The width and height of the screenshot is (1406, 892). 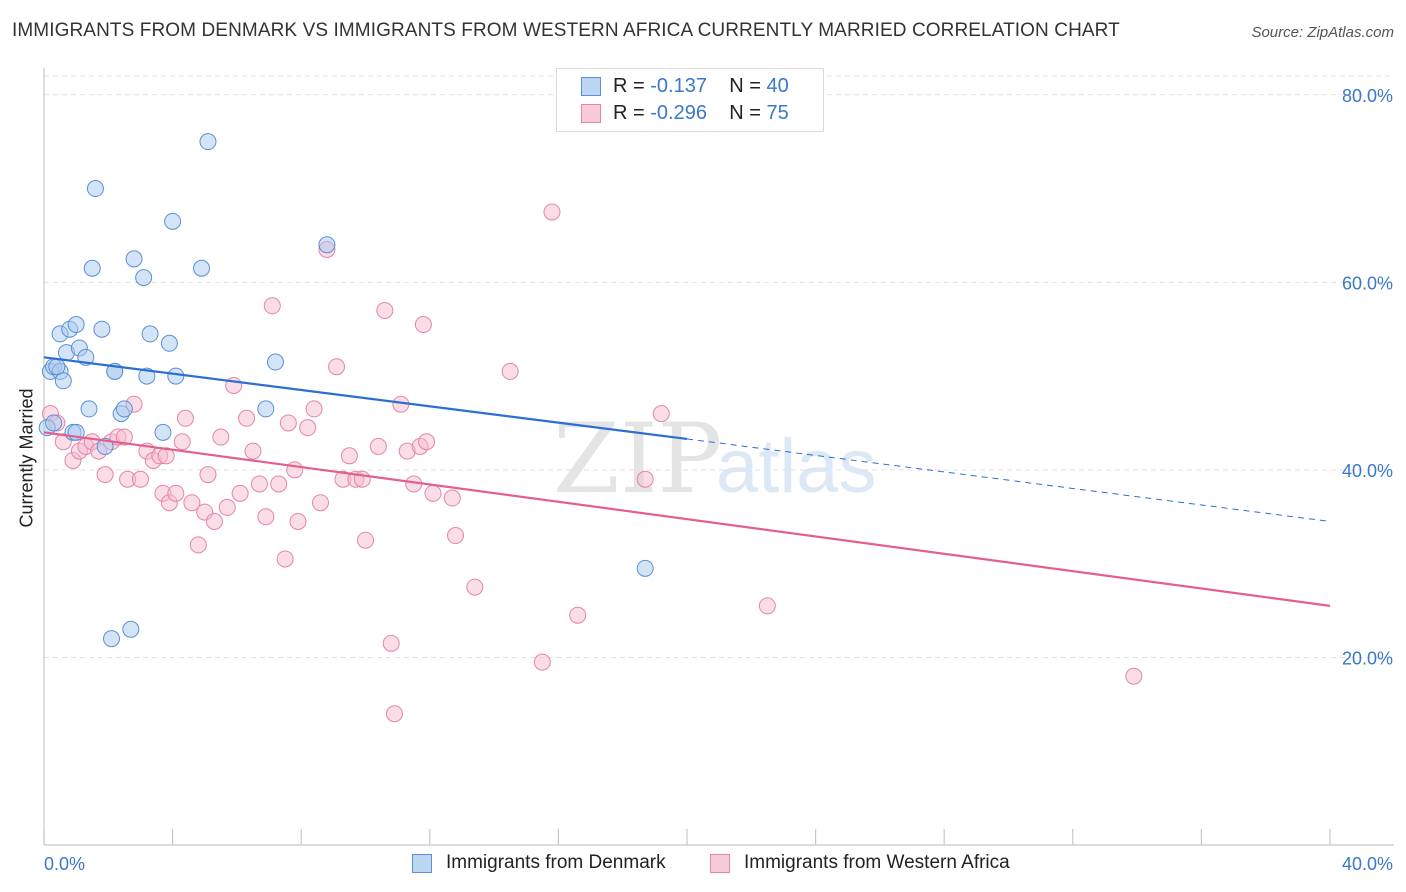 I want to click on r-value-denmark: -0.137, so click(x=678, y=86).